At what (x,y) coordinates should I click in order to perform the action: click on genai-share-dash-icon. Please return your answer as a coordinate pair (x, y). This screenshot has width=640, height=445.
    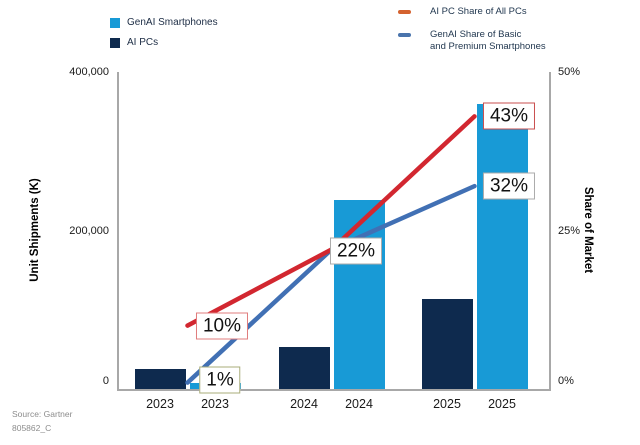
    Looking at the image, I should click on (404, 35).